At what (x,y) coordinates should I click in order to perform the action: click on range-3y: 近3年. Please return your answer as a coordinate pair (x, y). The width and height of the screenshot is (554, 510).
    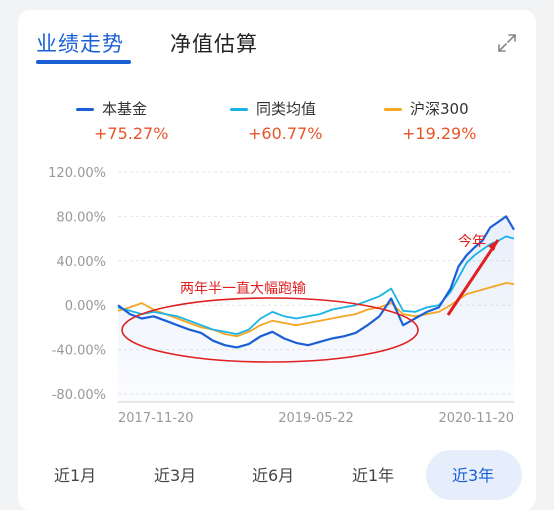
    Looking at the image, I should click on (473, 475).